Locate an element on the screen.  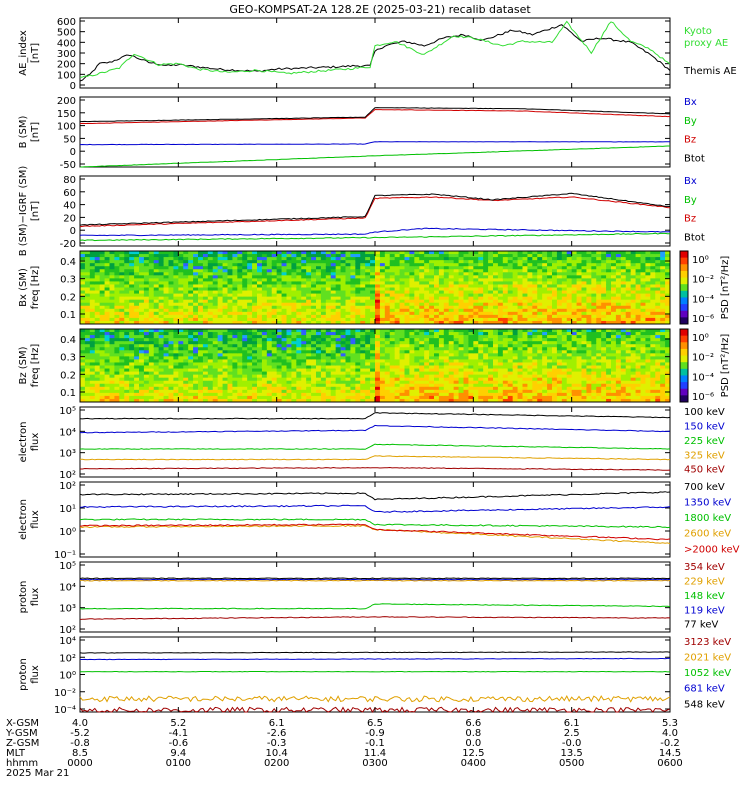
legend-entry: Bx is located at coordinates (690, 181).